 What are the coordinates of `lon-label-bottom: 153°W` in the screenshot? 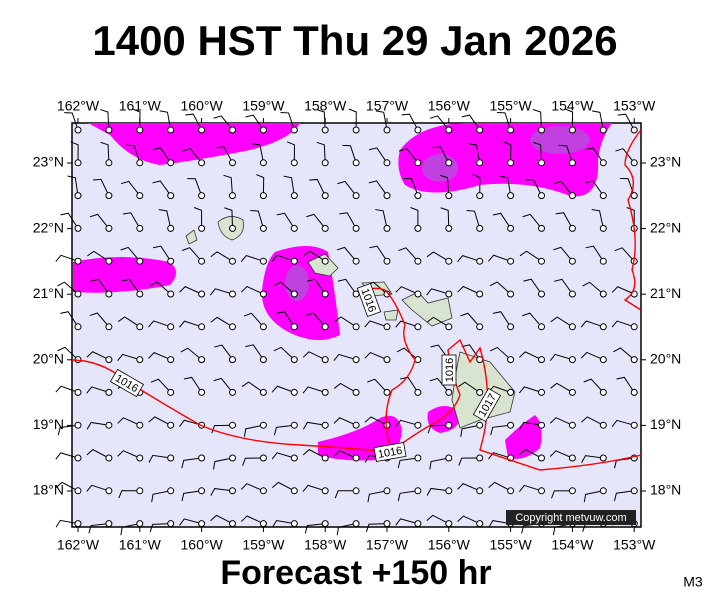 It's located at (634, 545).